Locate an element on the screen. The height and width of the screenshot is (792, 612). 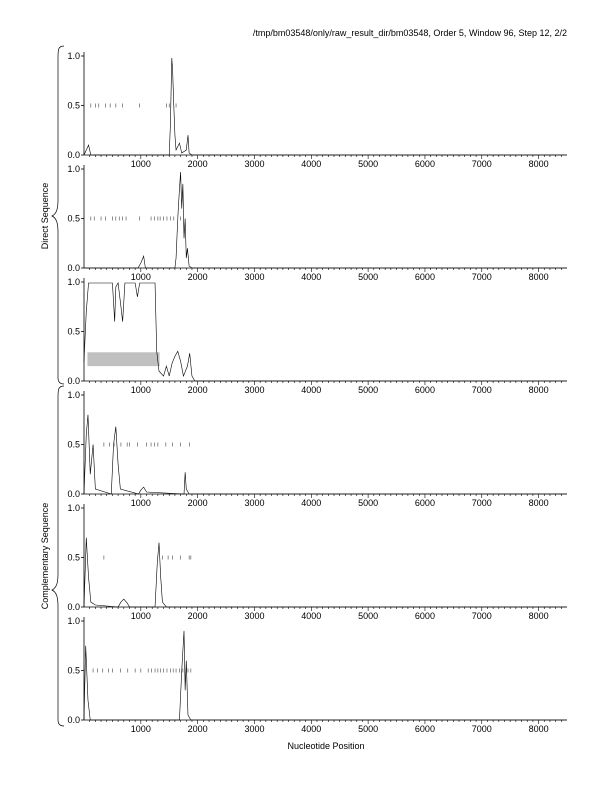
complementary-sequence-brace is located at coordinates (58, 556).